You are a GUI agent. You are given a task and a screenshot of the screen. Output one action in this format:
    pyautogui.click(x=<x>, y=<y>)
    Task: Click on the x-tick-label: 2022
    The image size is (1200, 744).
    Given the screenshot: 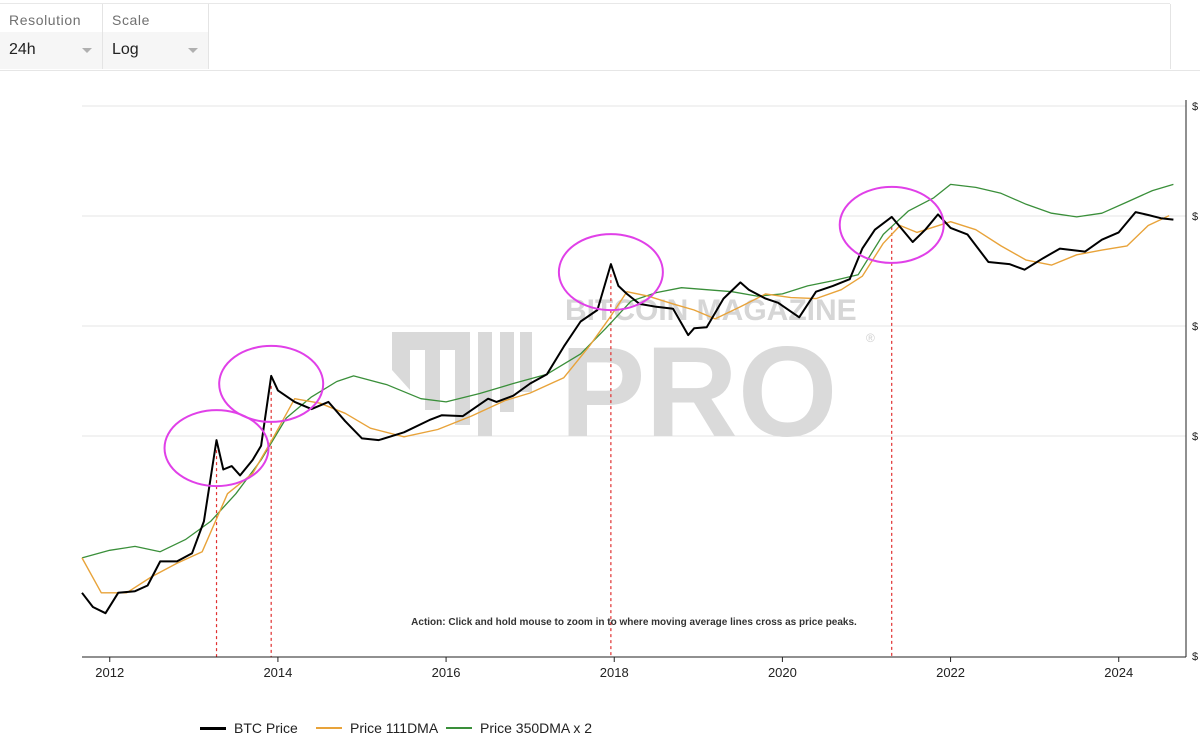 What is the action you would take?
    pyautogui.click(x=950, y=672)
    